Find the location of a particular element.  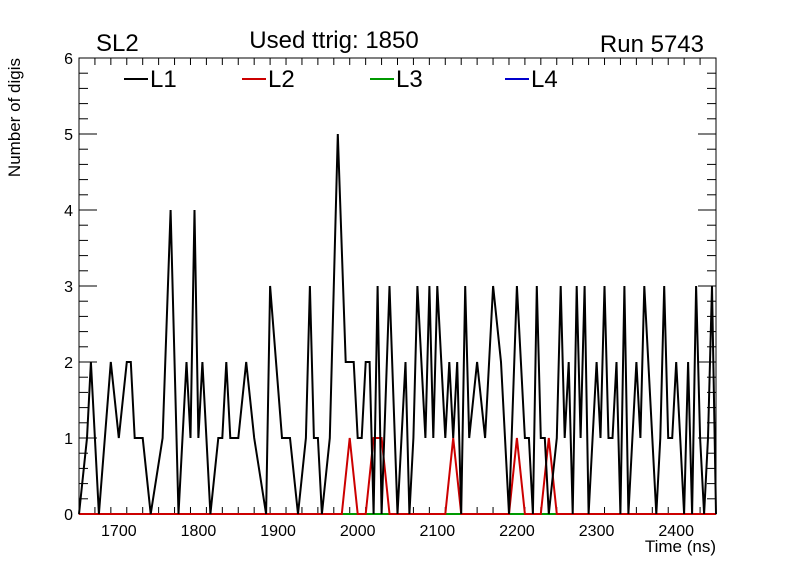

x-tick-label: 2200 is located at coordinates (517, 531).